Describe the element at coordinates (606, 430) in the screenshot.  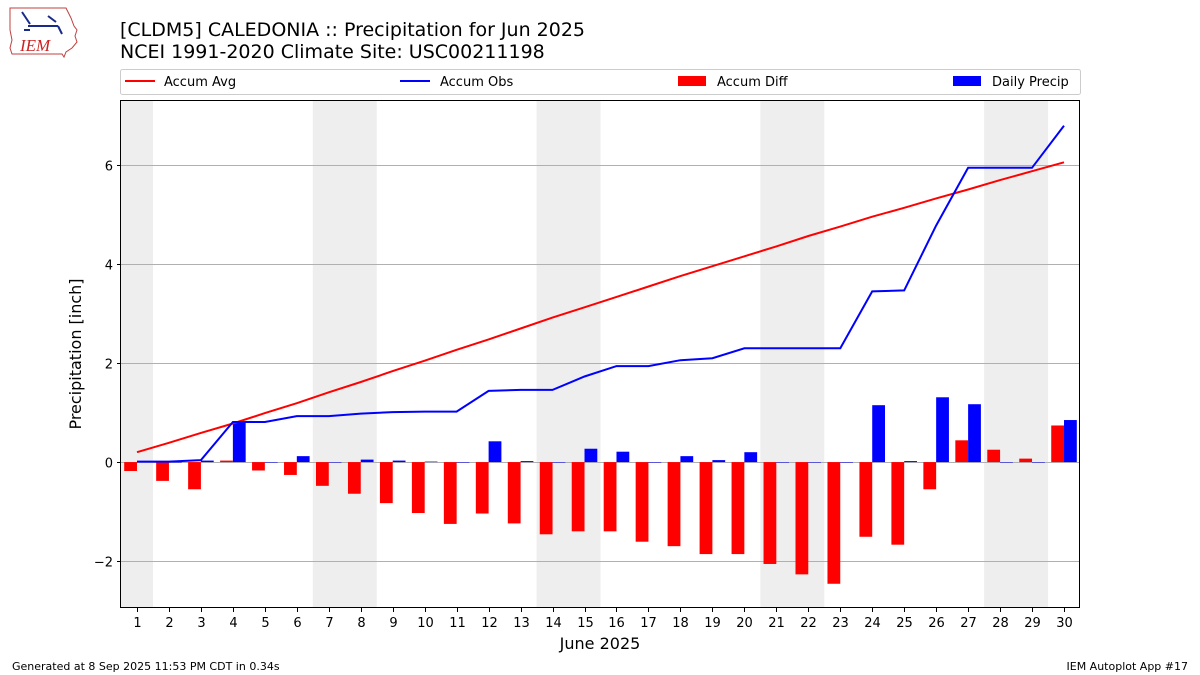
I see `daily-precip-bars` at that location.